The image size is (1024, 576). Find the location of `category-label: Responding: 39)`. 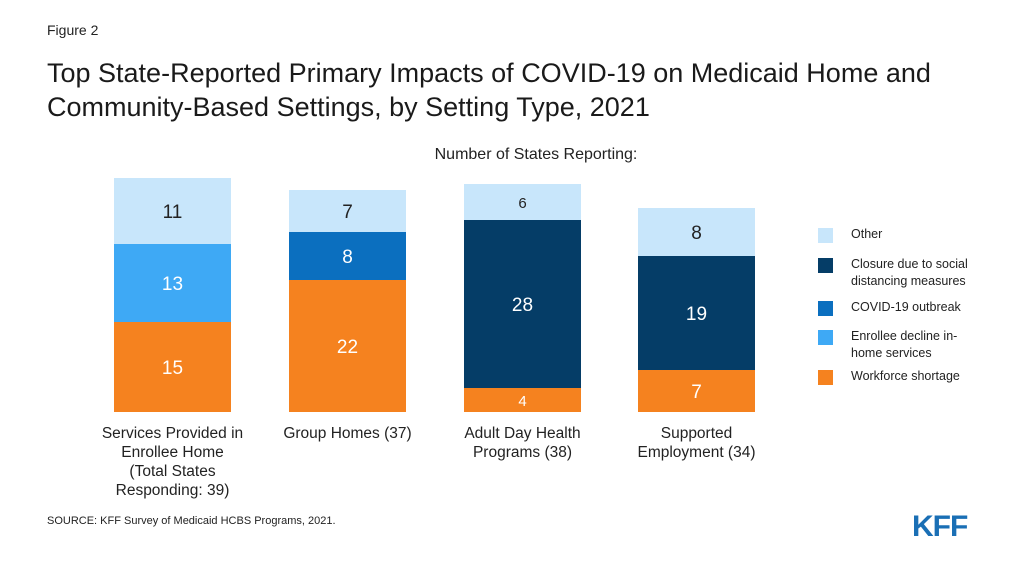

category-label: Responding: 39) is located at coordinates (173, 490).